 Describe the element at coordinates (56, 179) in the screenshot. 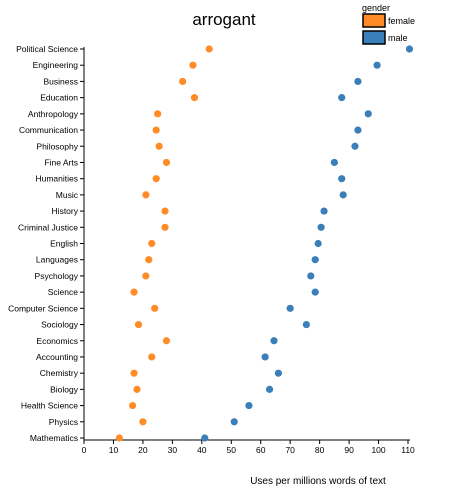

I see `category-label: Humanities` at that location.